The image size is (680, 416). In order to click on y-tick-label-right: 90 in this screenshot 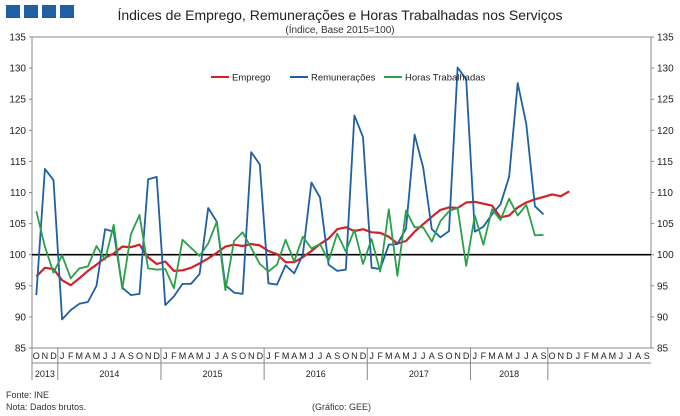, I will do `click(663, 317)`.